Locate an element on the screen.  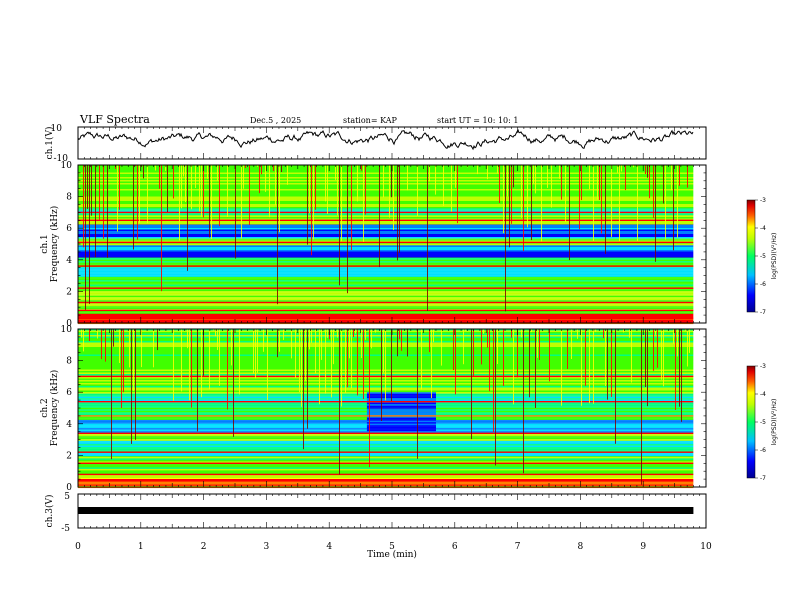
x-tick-label: 8 is located at coordinates (581, 547).